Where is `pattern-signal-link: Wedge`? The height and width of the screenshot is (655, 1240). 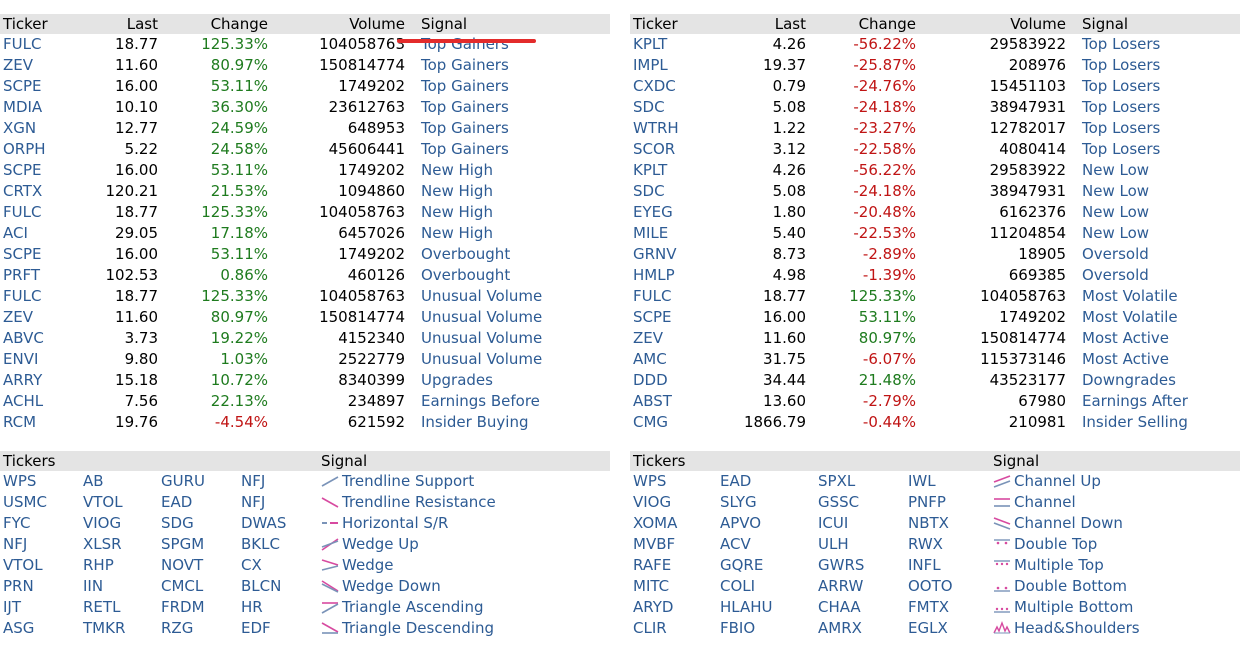 pattern-signal-link: Wedge is located at coordinates (464, 565).